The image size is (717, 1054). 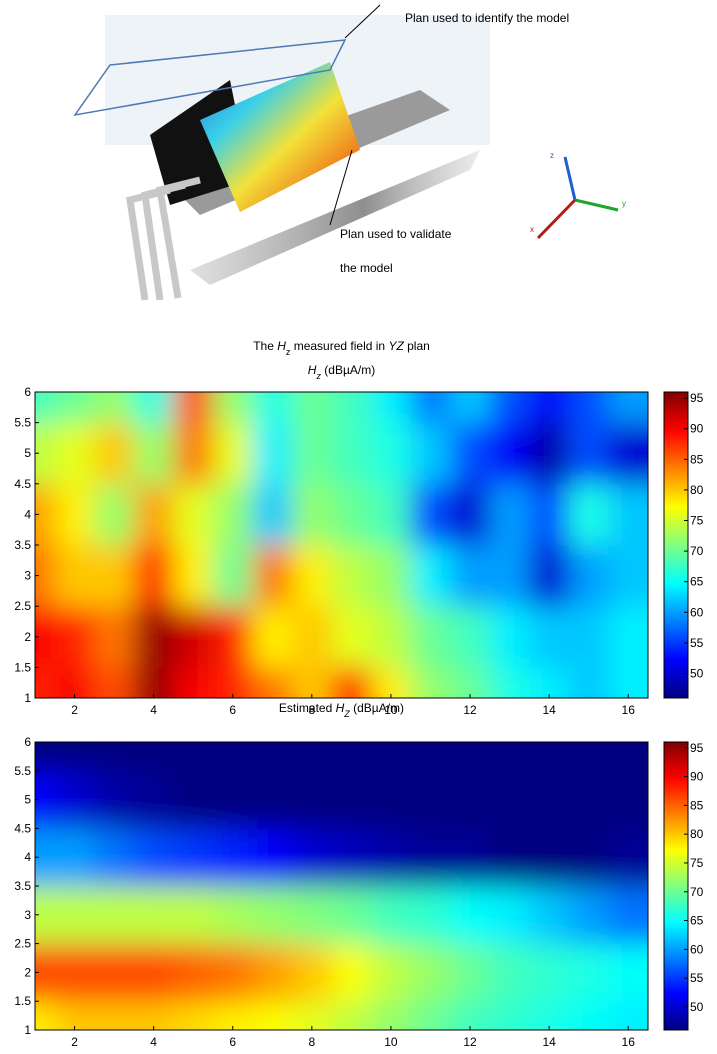 I want to click on colorbar-tick-label: 85, so click(x=697, y=805).